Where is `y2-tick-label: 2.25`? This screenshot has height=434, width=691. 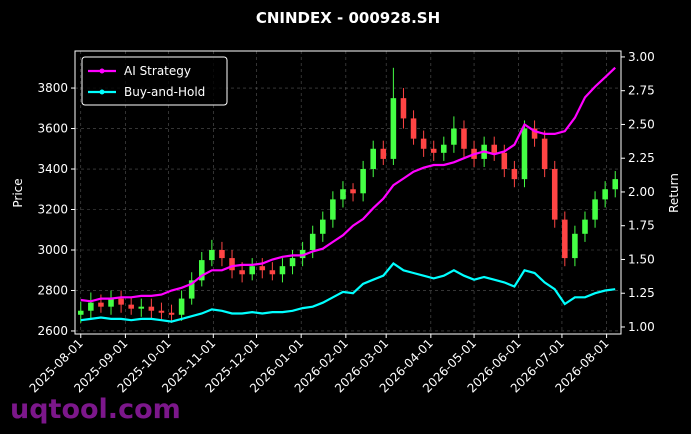 y2-tick-label: 2.25 is located at coordinates (641, 158).